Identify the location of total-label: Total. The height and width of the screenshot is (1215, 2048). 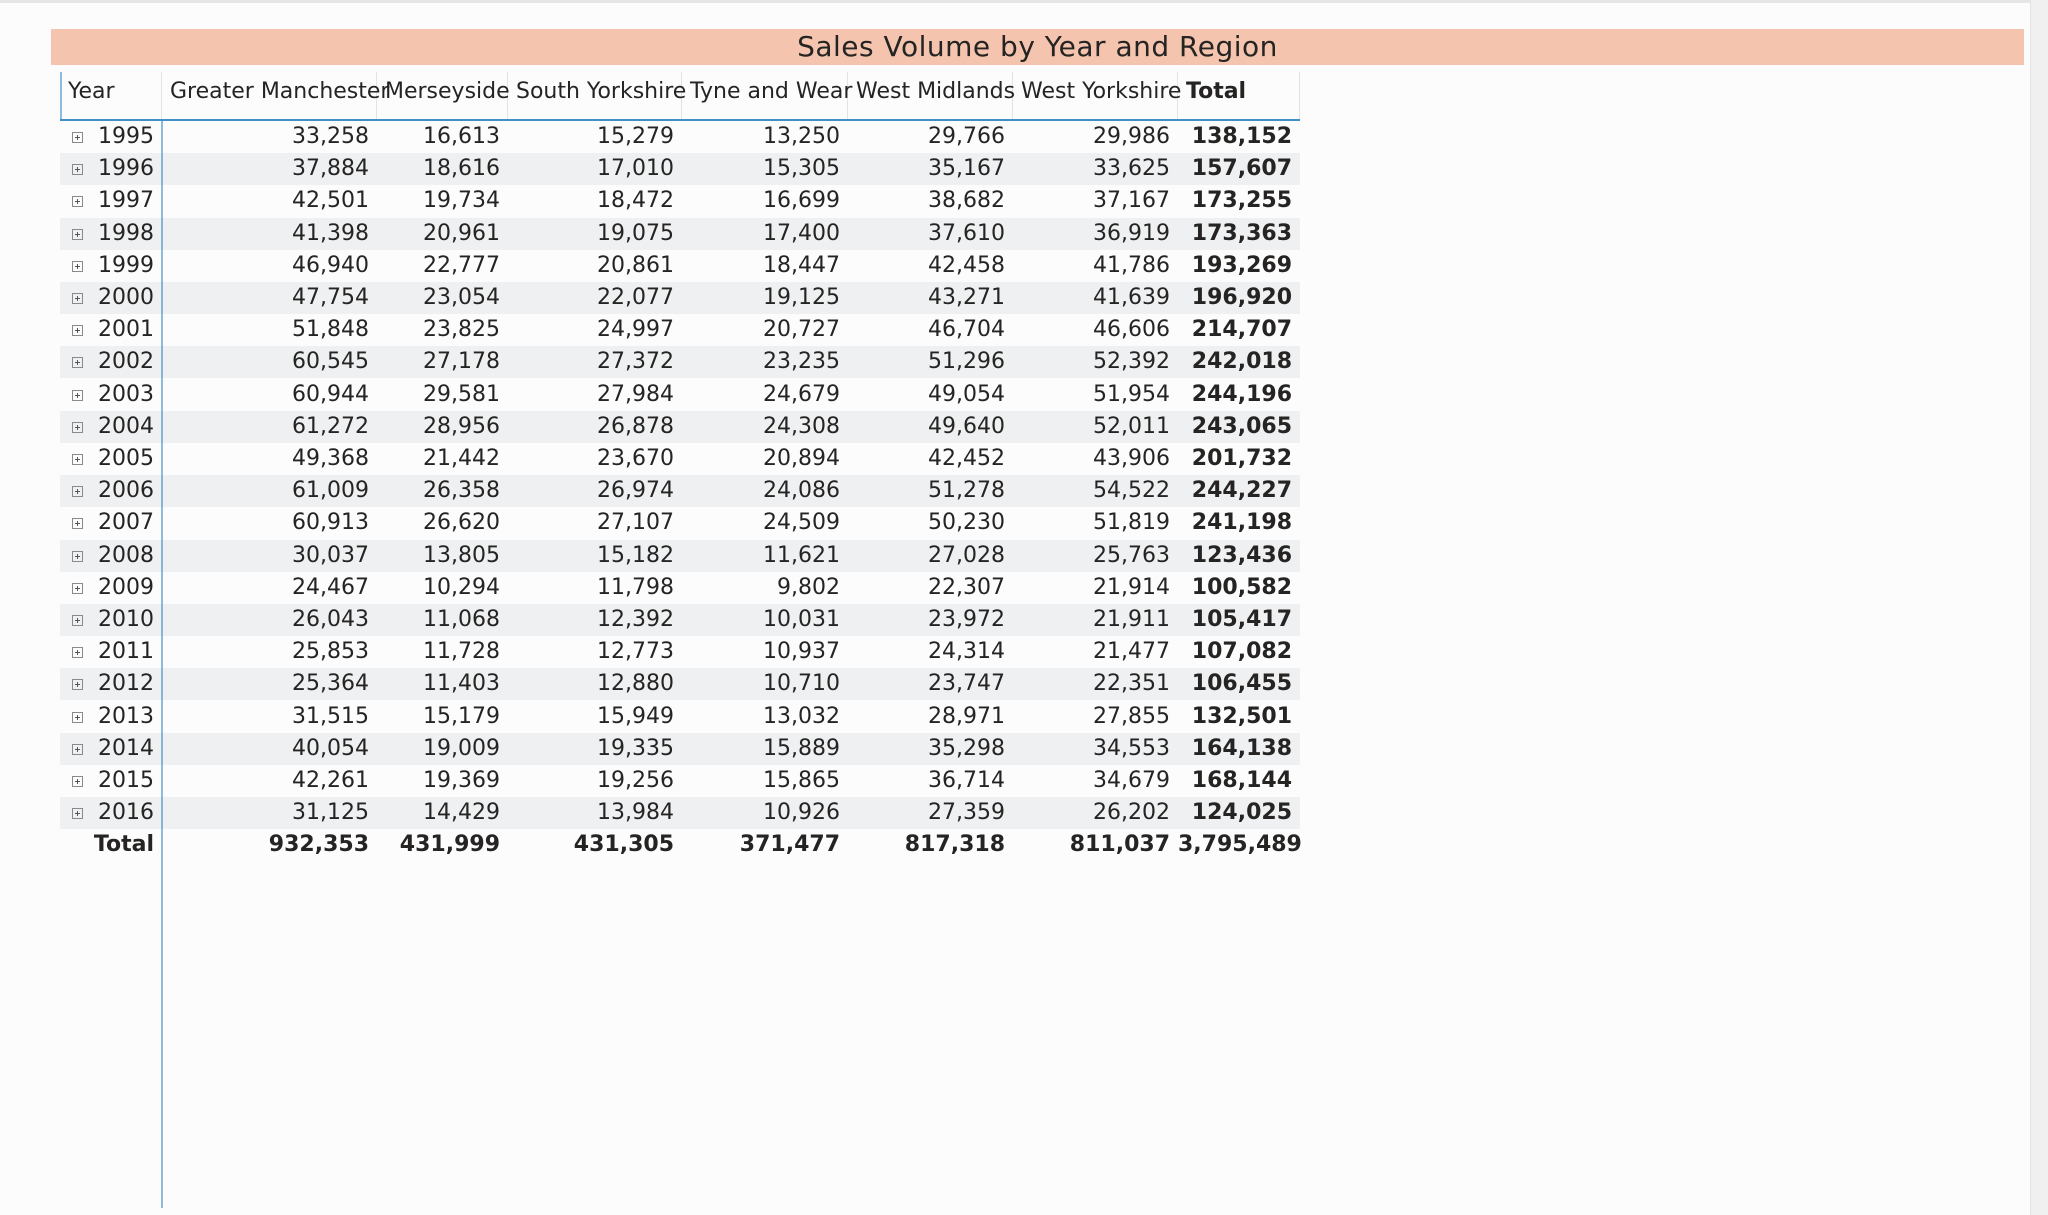
(123, 845).